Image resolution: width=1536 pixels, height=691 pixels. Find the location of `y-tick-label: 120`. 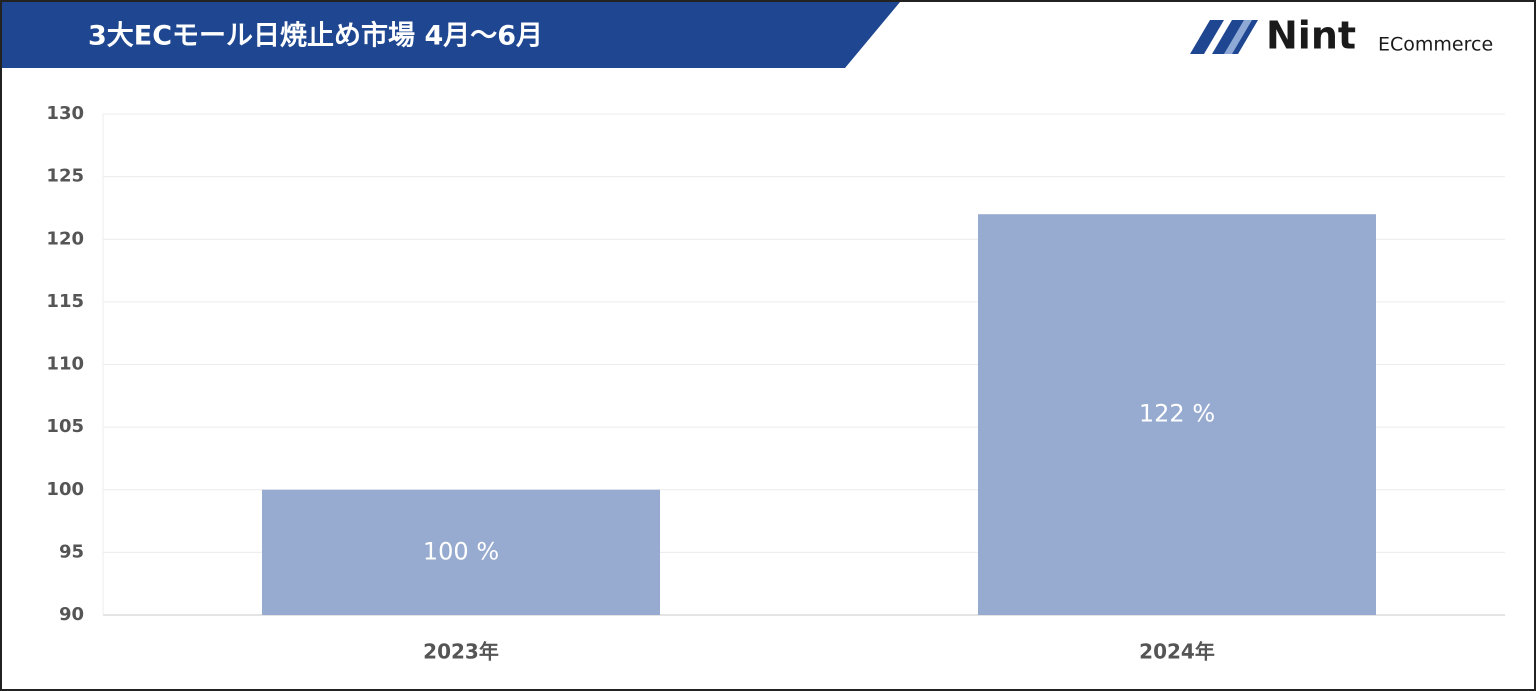

y-tick-label: 120 is located at coordinates (65, 238).